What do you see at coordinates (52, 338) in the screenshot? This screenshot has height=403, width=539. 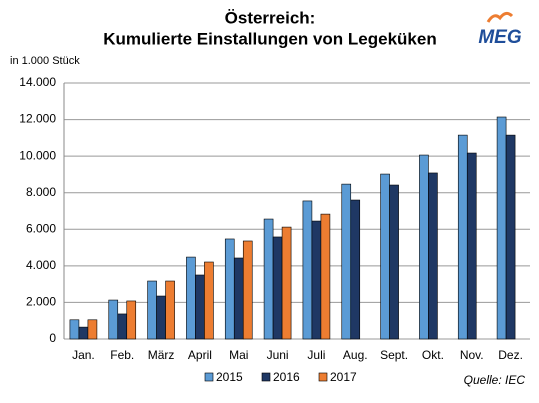 I see `y-tick-label: 0` at bounding box center [52, 338].